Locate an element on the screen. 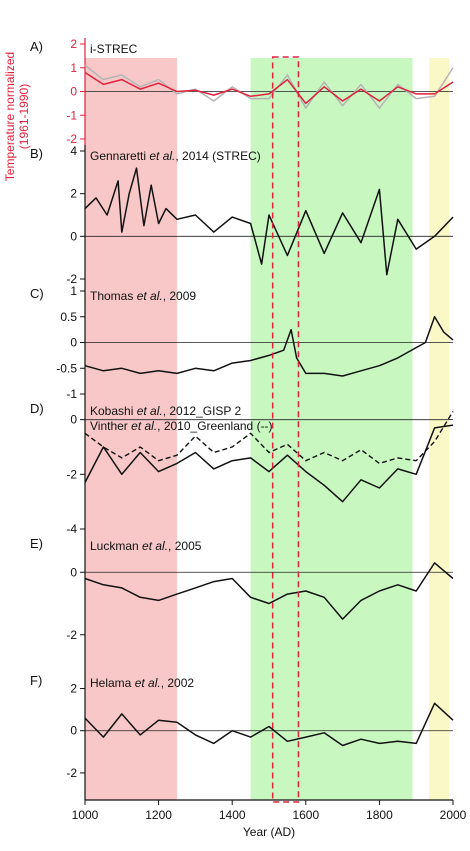 Image resolution: width=470 pixels, height=851 pixels. panel-label: Thomas et al., 2009 is located at coordinates (143, 296).